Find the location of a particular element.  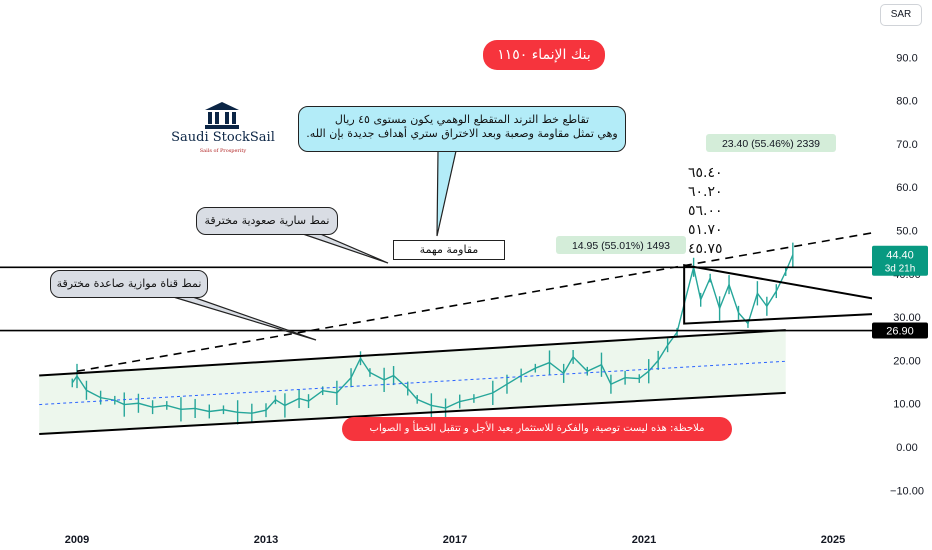

price-tick-label: 90.0 is located at coordinates (906, 58).